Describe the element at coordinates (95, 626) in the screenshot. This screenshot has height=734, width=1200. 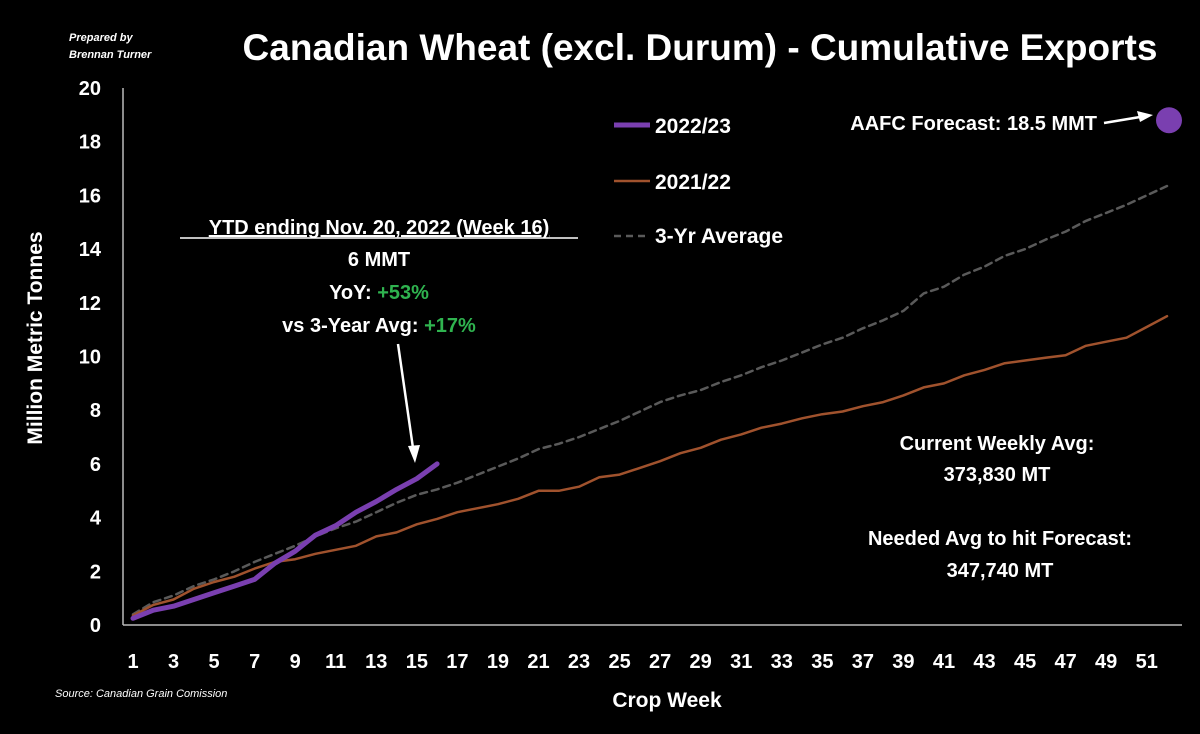
I see `y-tick-label: 0` at that location.